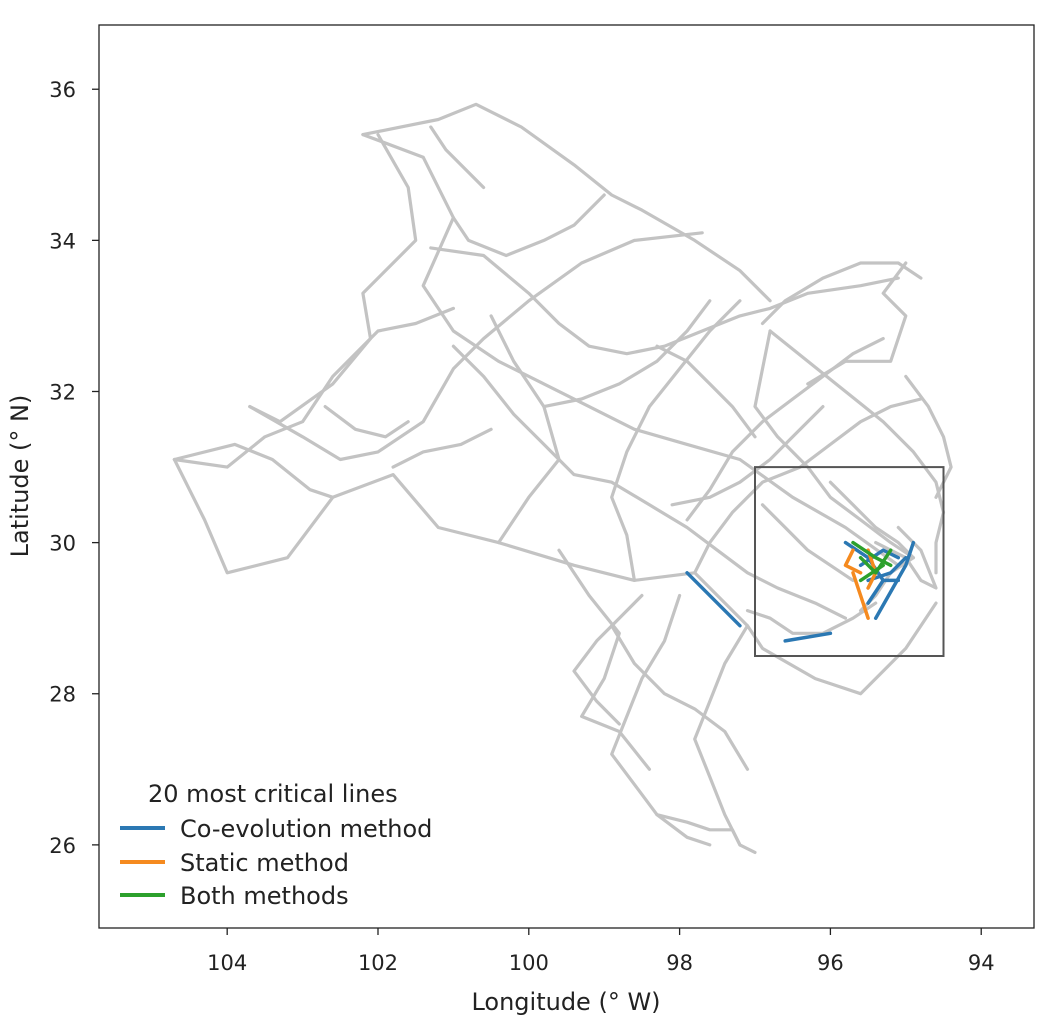 The width and height of the screenshot is (1062, 1022). I want to click on x-axis-ticks: 104 102 100 98 96 94, so click(601, 951).